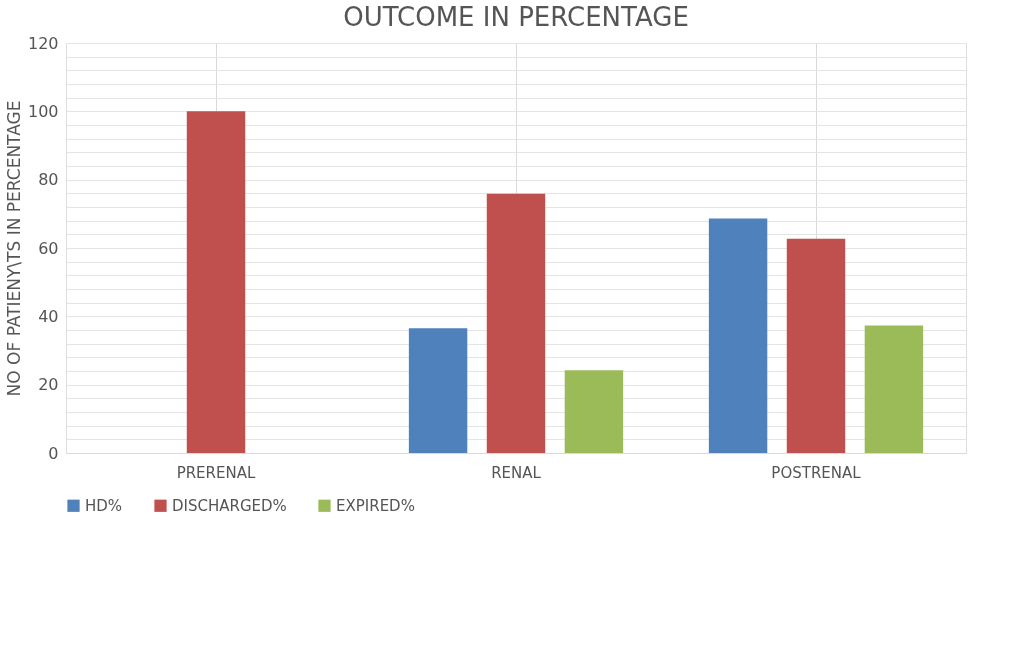  I want to click on y-tick-label: 80, so click(48, 180).